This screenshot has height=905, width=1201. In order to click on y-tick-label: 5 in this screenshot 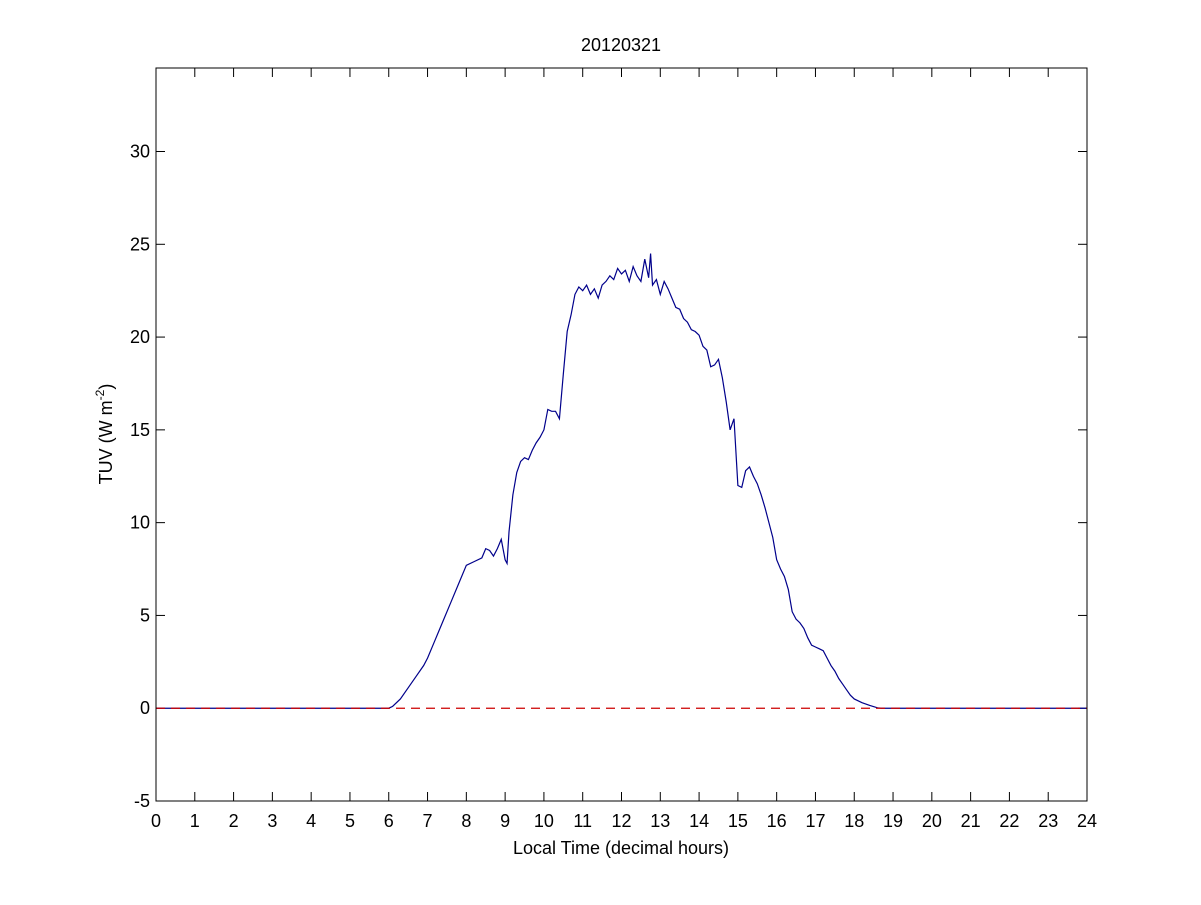, I will do `click(145, 615)`.